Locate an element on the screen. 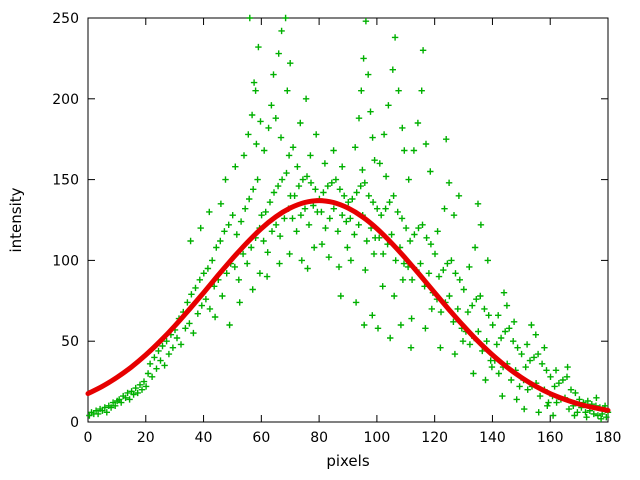 This screenshot has width=640, height=480. y-tick-label: 250 is located at coordinates (65, 19).